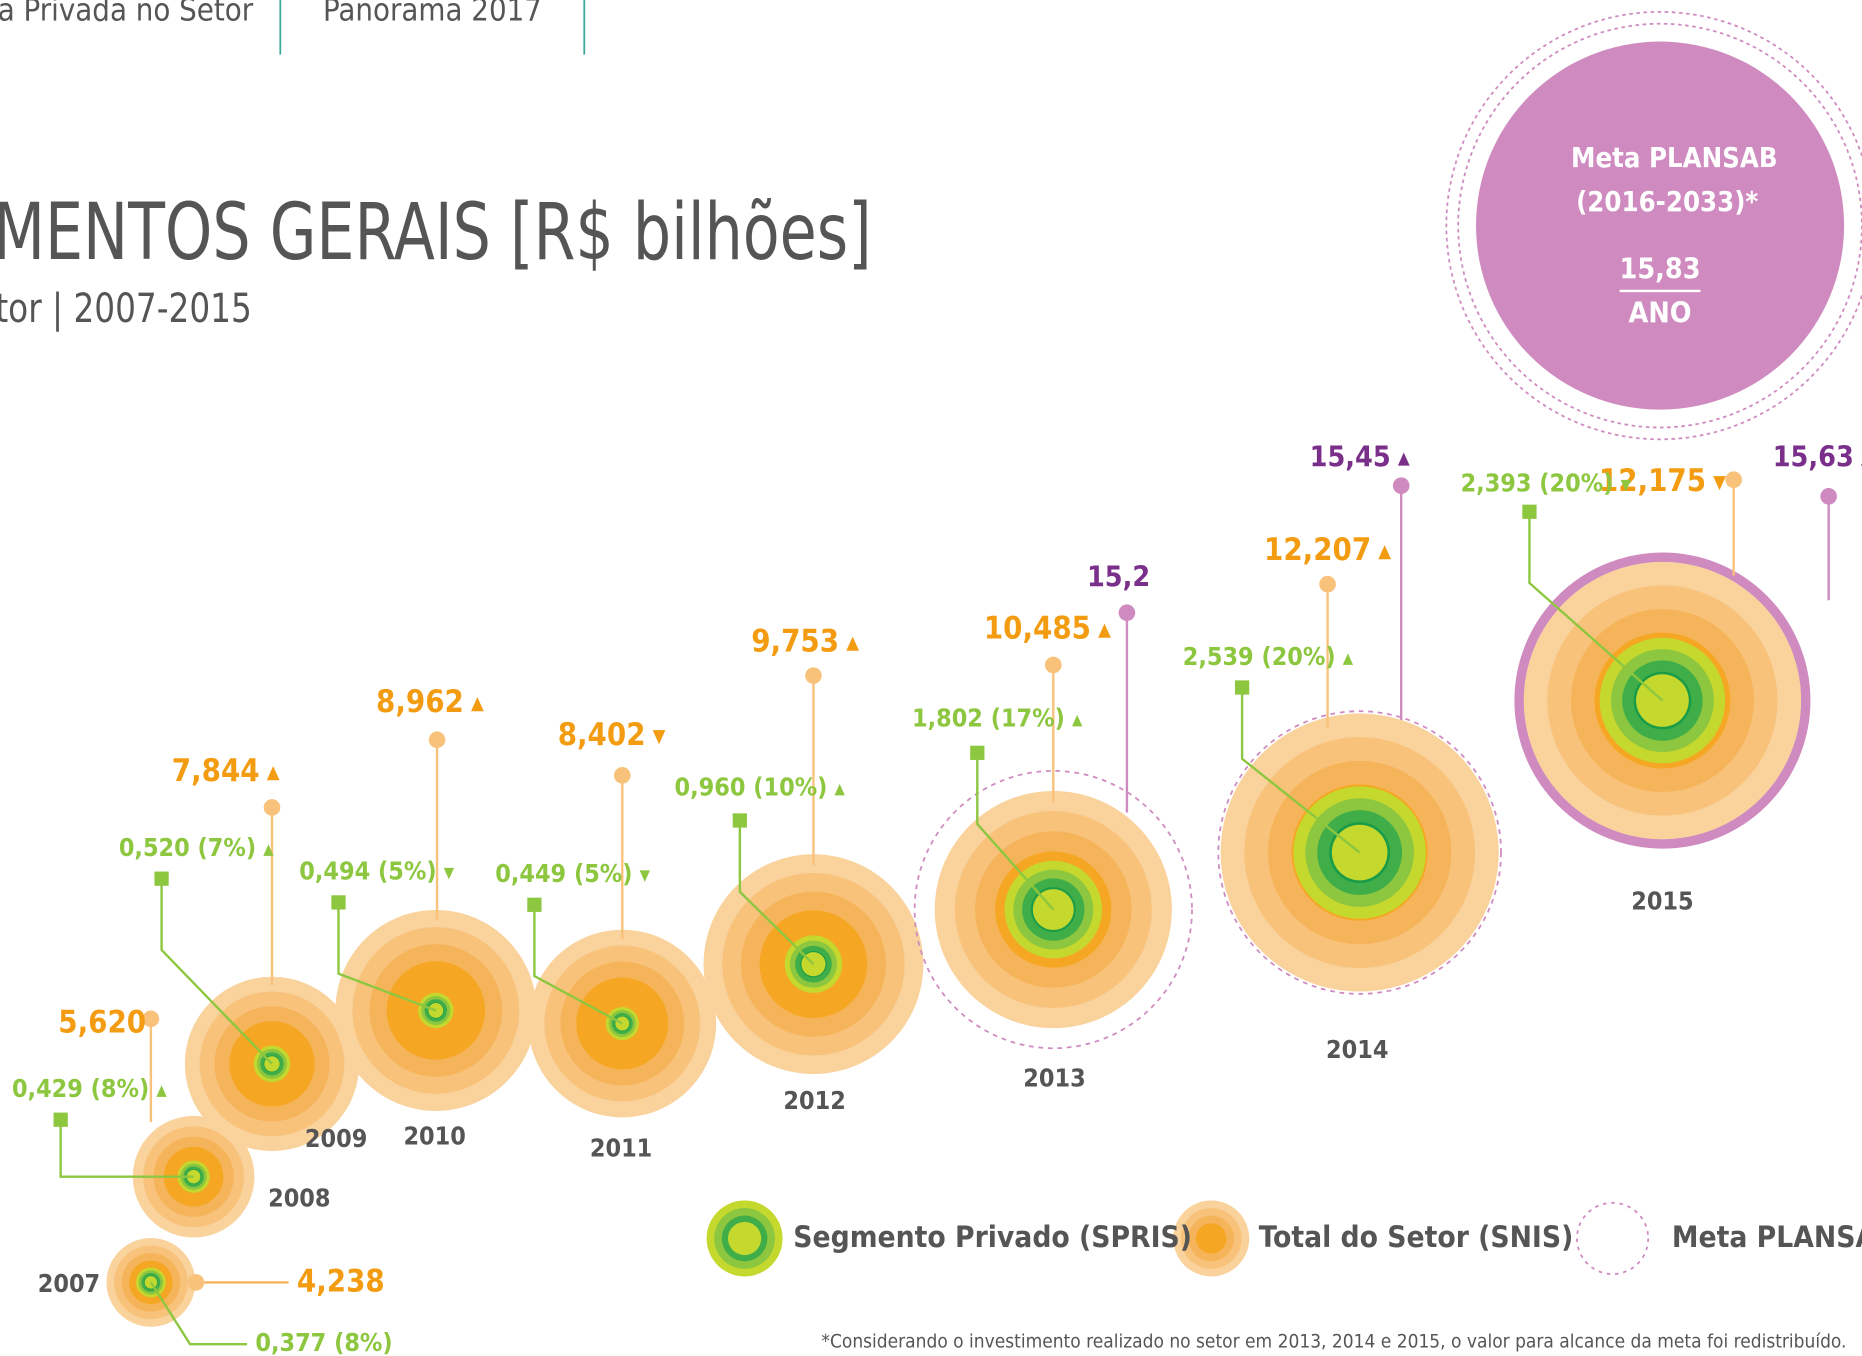 This screenshot has height=1356, width=1862. What do you see at coordinates (1662, 900) in the screenshot?
I see `year-label: 2015` at bounding box center [1662, 900].